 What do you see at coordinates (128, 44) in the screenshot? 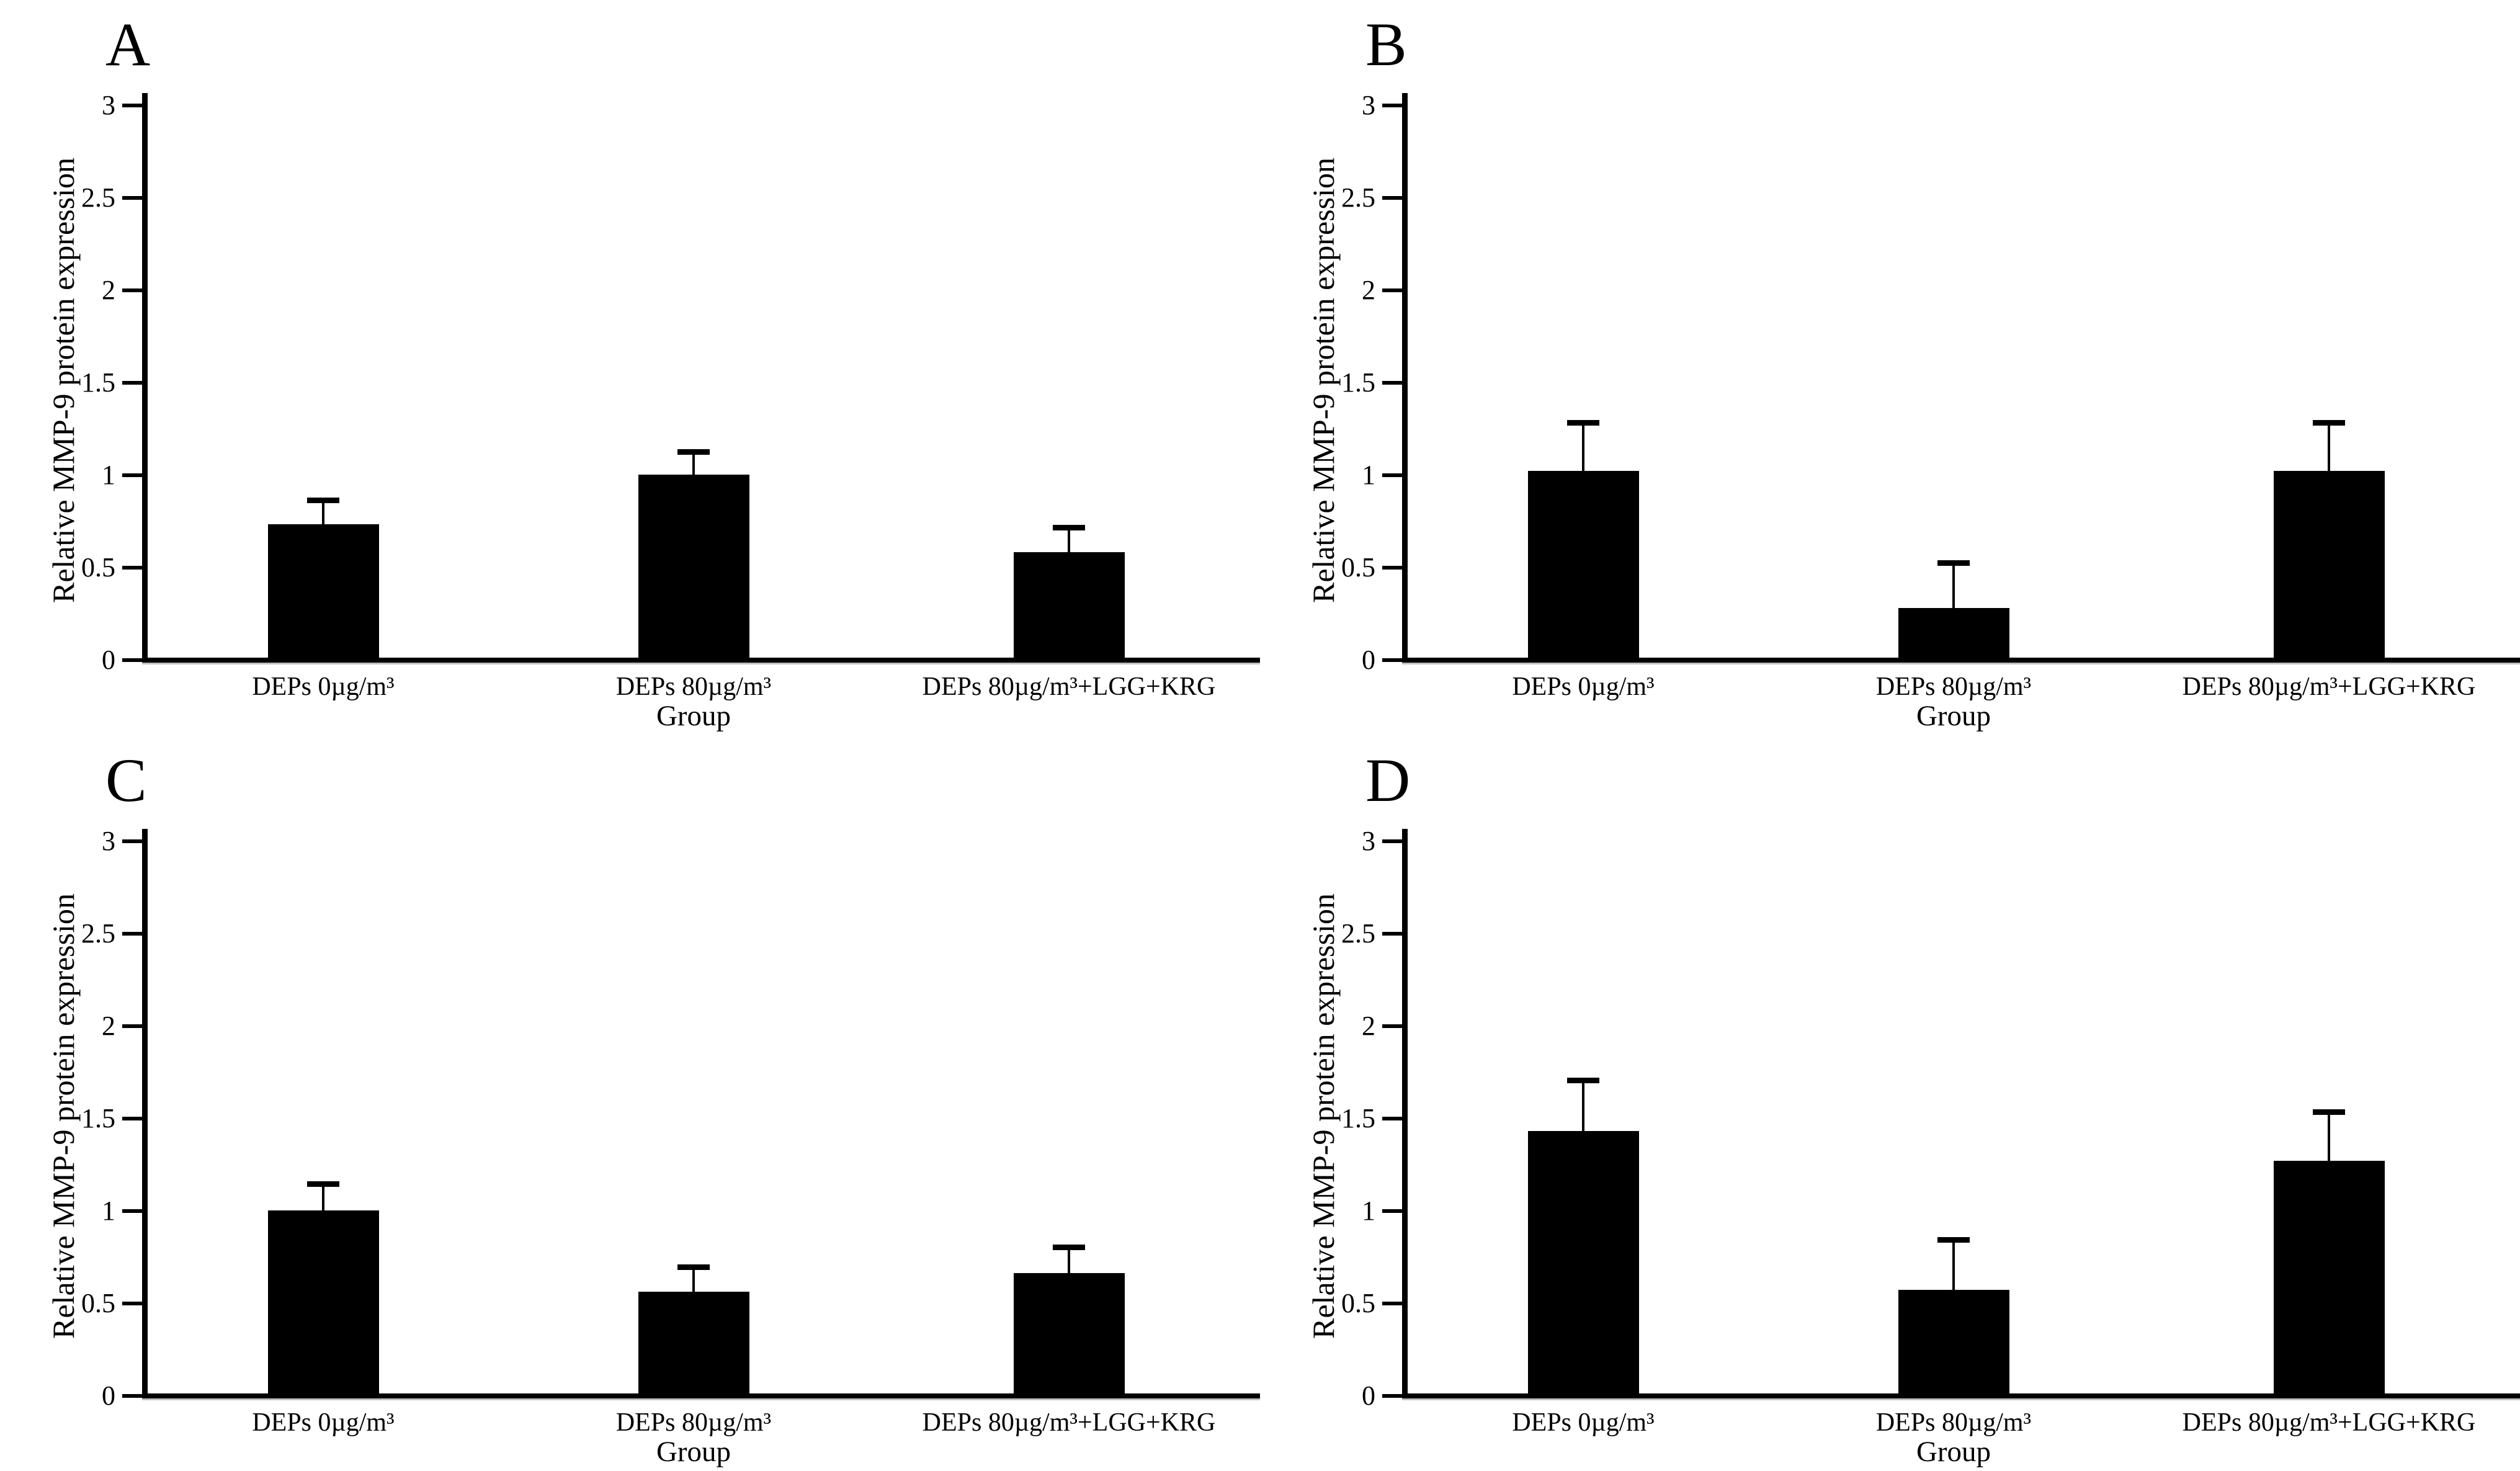
I see `panel-letter: A` at bounding box center [128, 44].